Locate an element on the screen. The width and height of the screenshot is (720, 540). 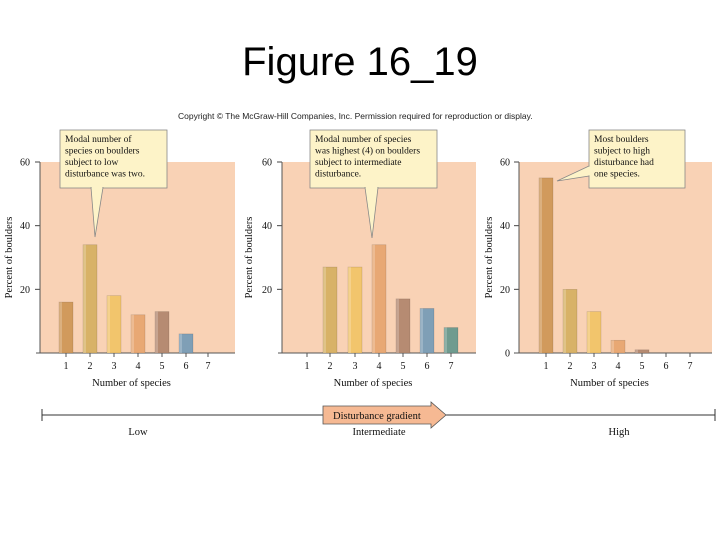
gradient-label: Disturbance gradient is located at coordinates (377, 416).